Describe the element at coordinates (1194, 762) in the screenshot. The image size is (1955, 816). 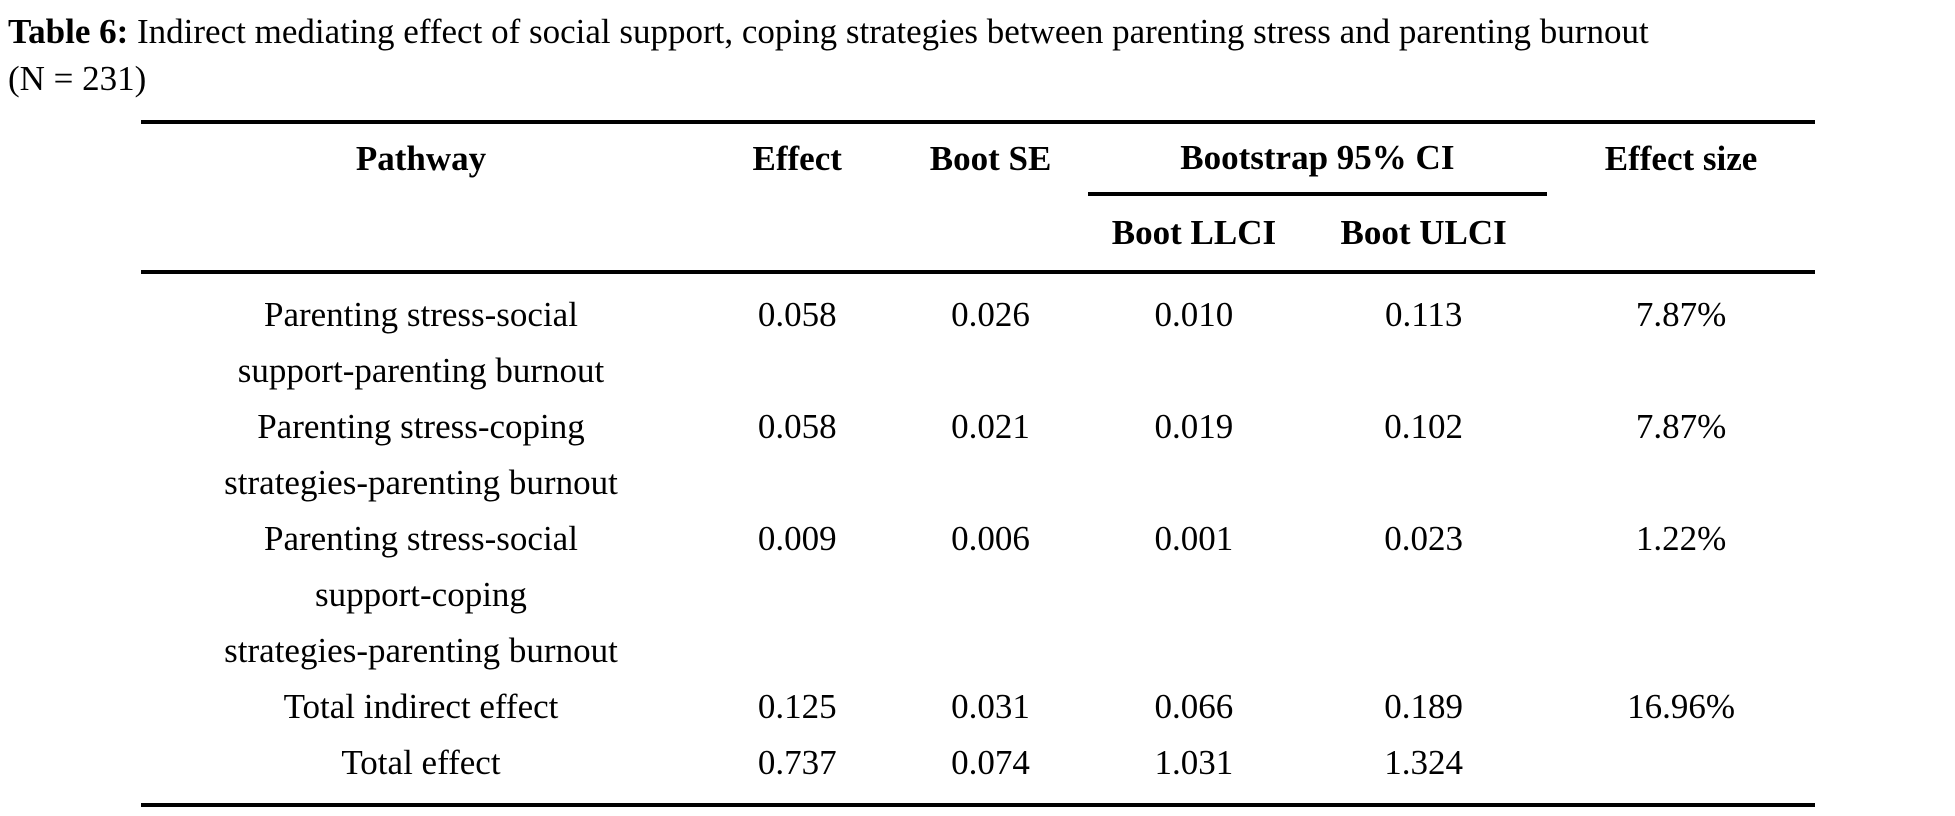
I see `cell-boot-llci: 1.031` at that location.